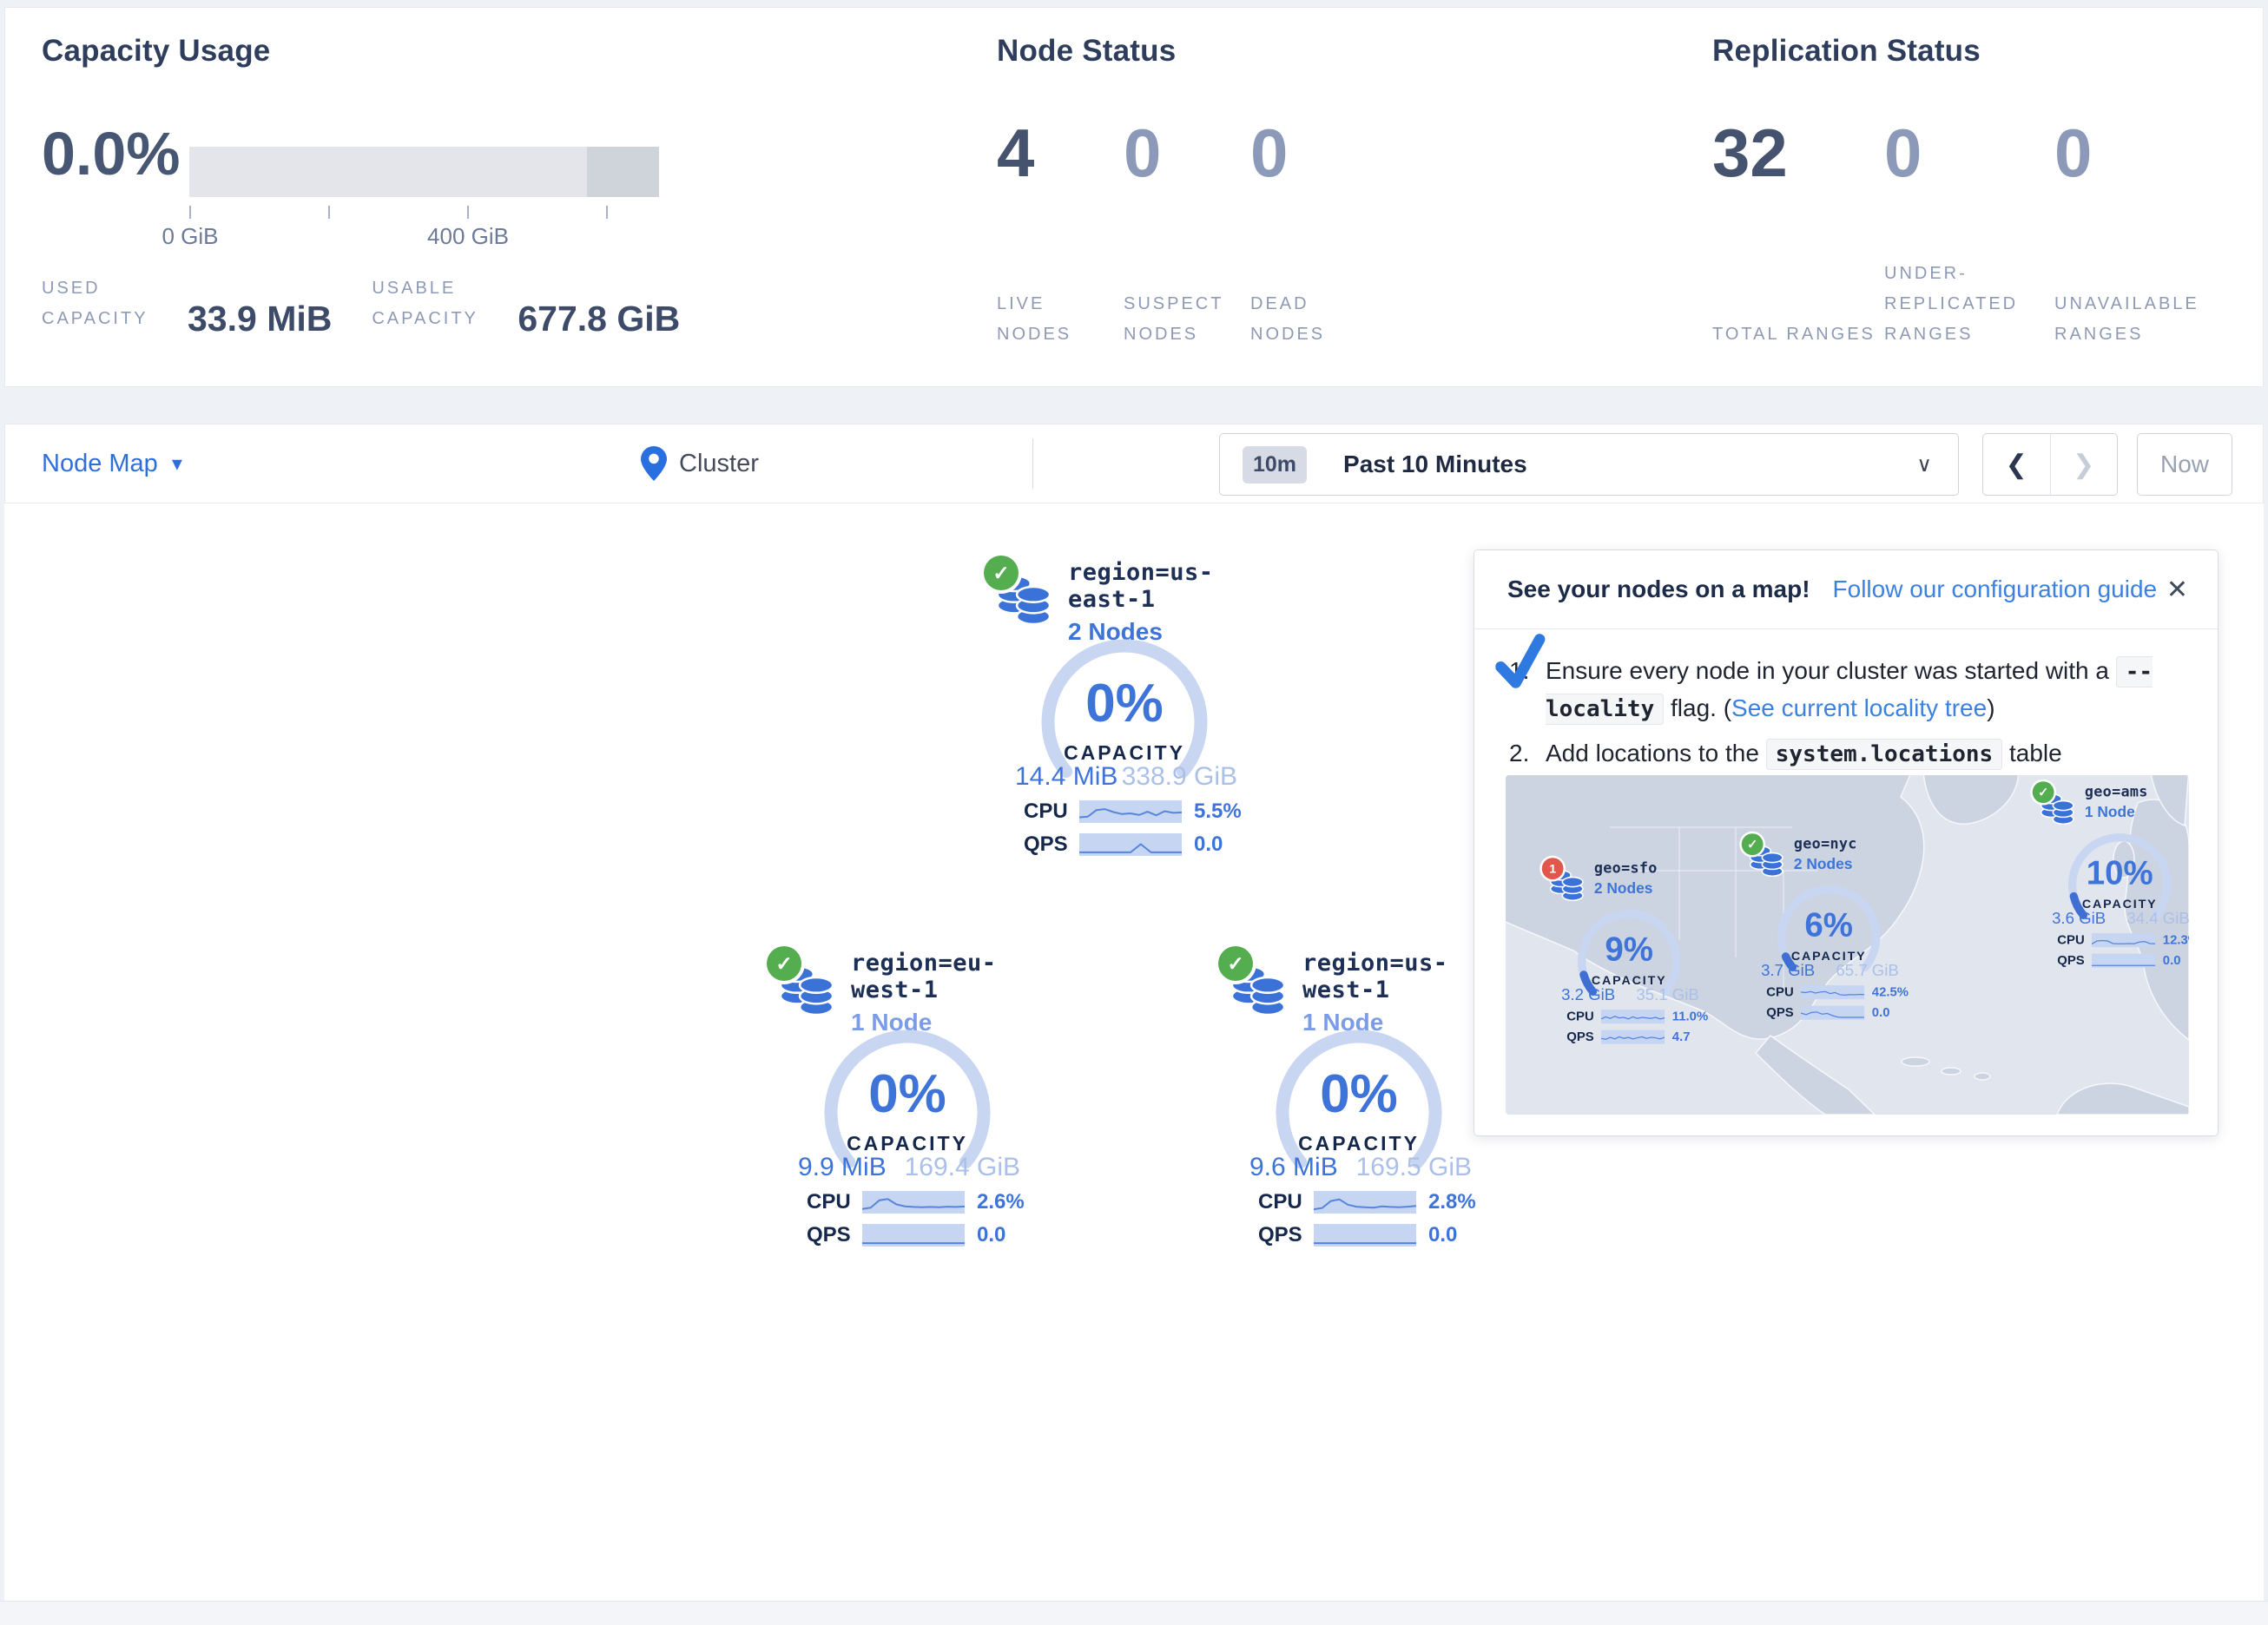  Describe the element at coordinates (1838, 1004) in the screenshot. I see `region-metrics: CPU 42.5% QPS 0.0` at that location.